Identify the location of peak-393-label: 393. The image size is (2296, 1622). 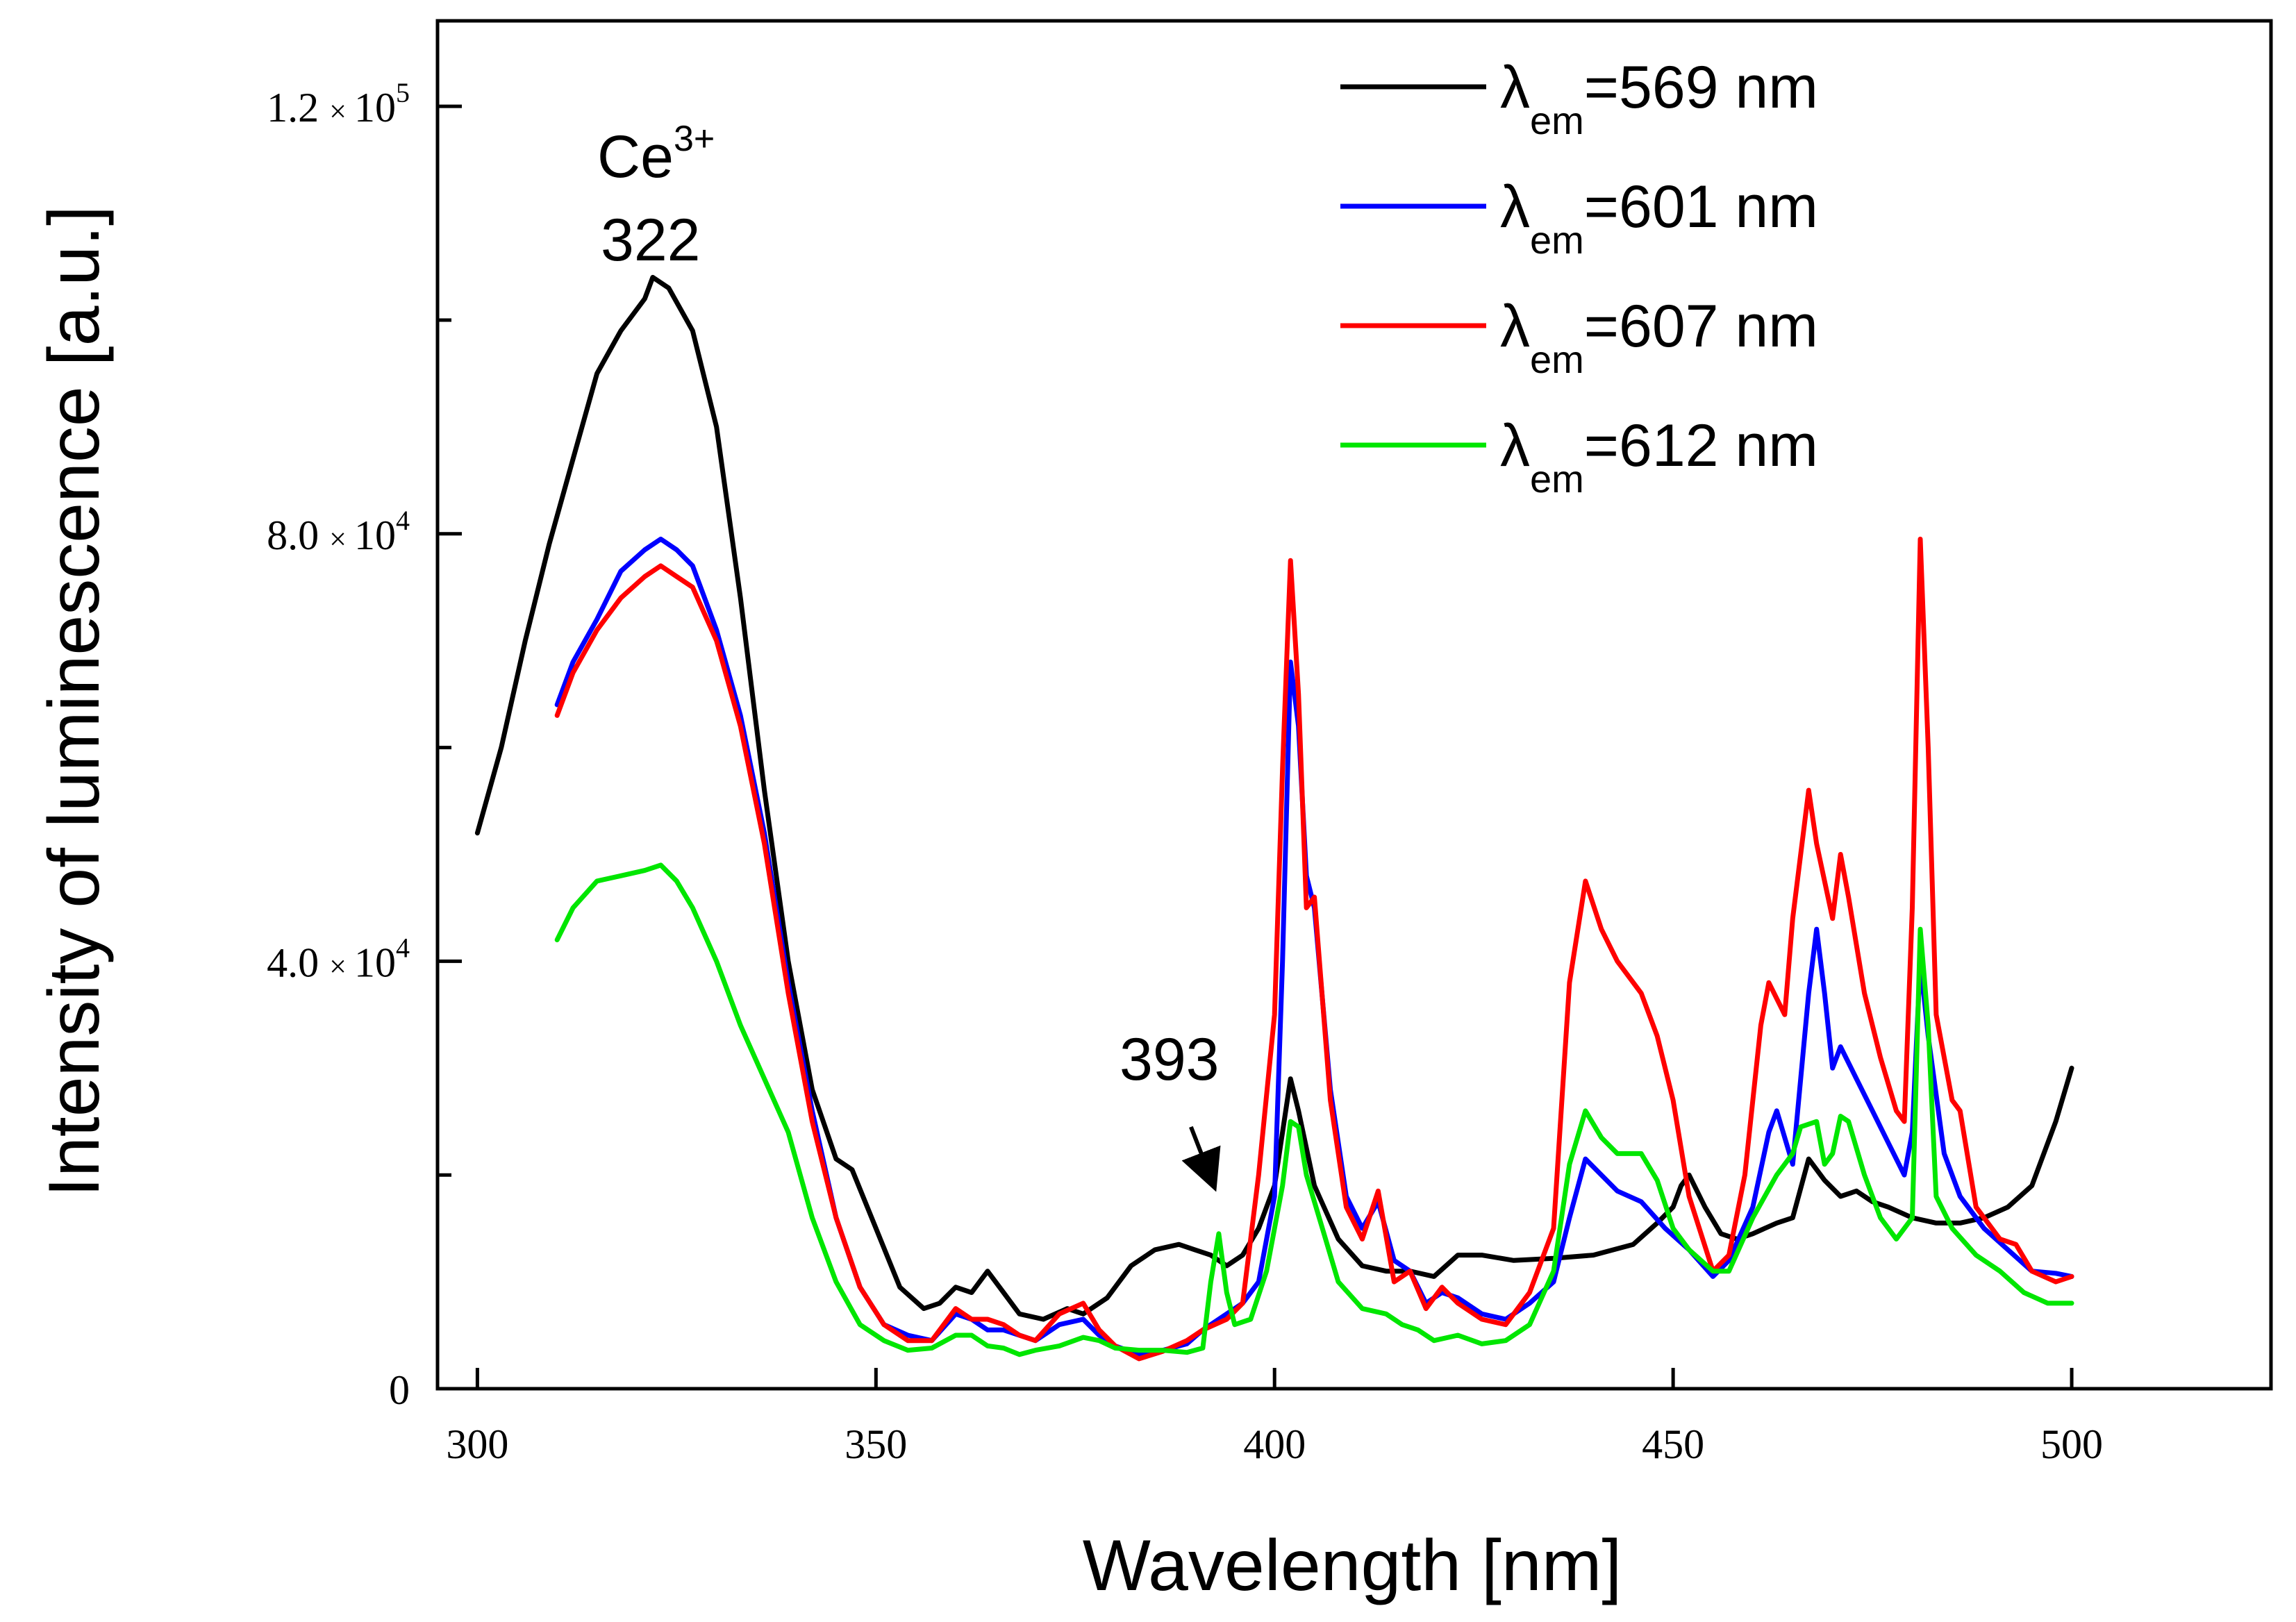
(1170, 1059).